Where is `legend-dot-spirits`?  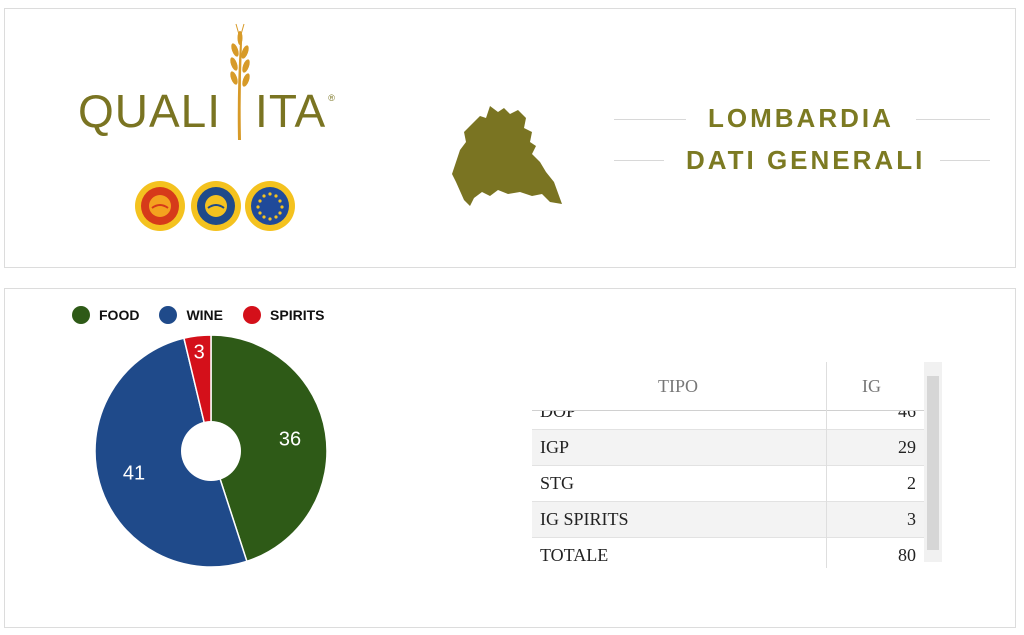
legend-dot-spirits is located at coordinates (252, 315).